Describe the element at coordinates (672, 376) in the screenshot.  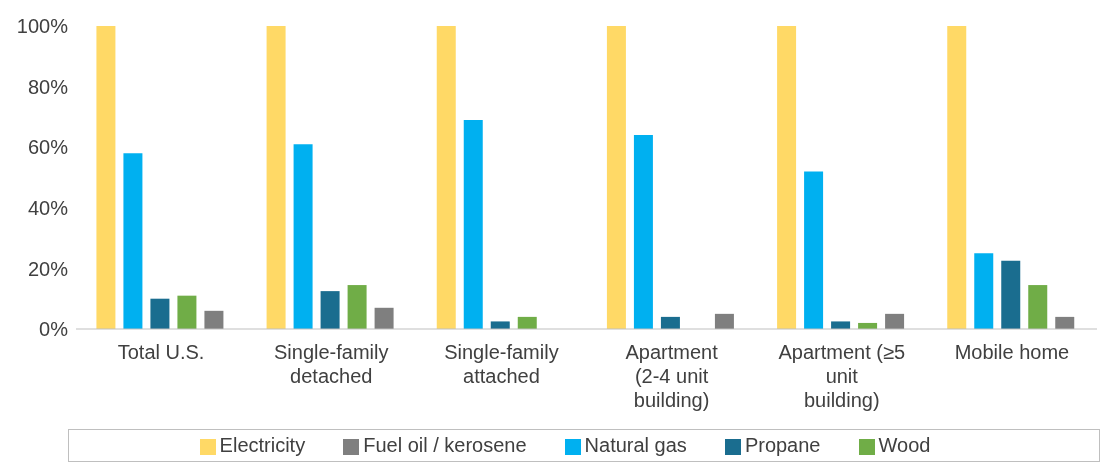
I see `x-tick-label: Apartment (2-4 unit building)` at that location.